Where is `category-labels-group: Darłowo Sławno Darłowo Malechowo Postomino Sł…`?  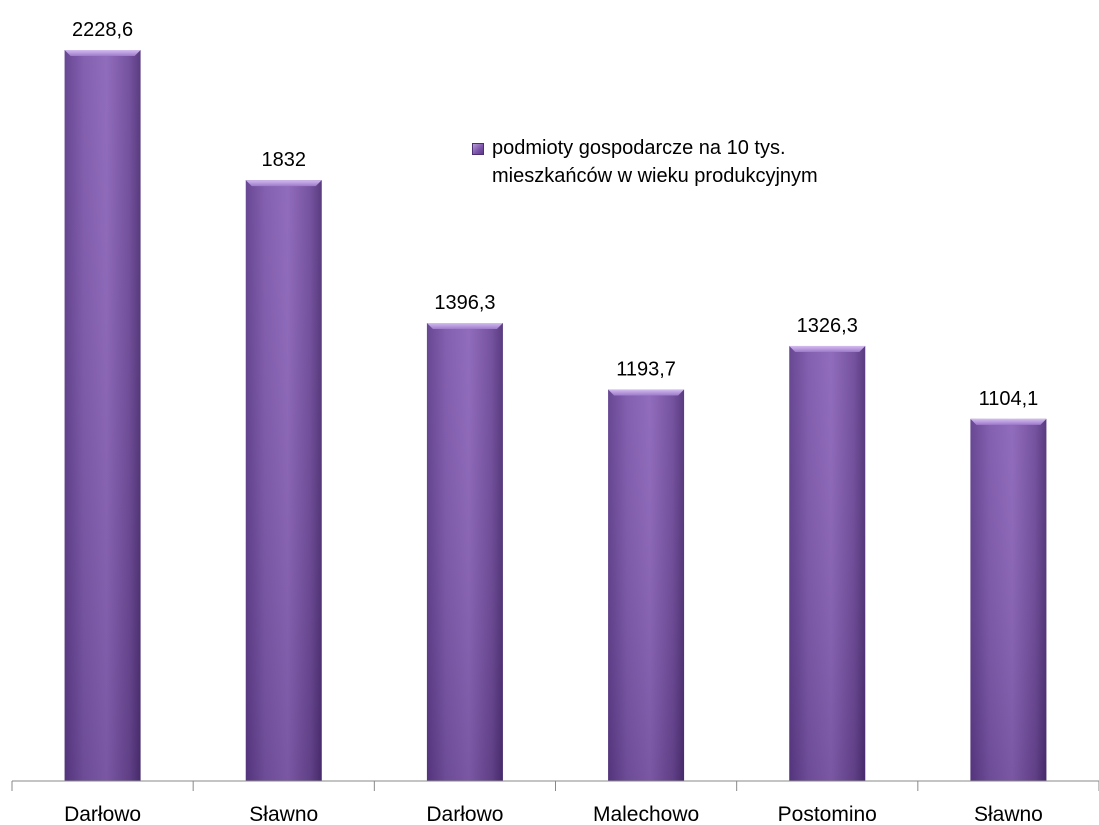
category-labels-group: Darłowo Sławno Darłowo Malechowo Postomino Sł… is located at coordinates (553, 814).